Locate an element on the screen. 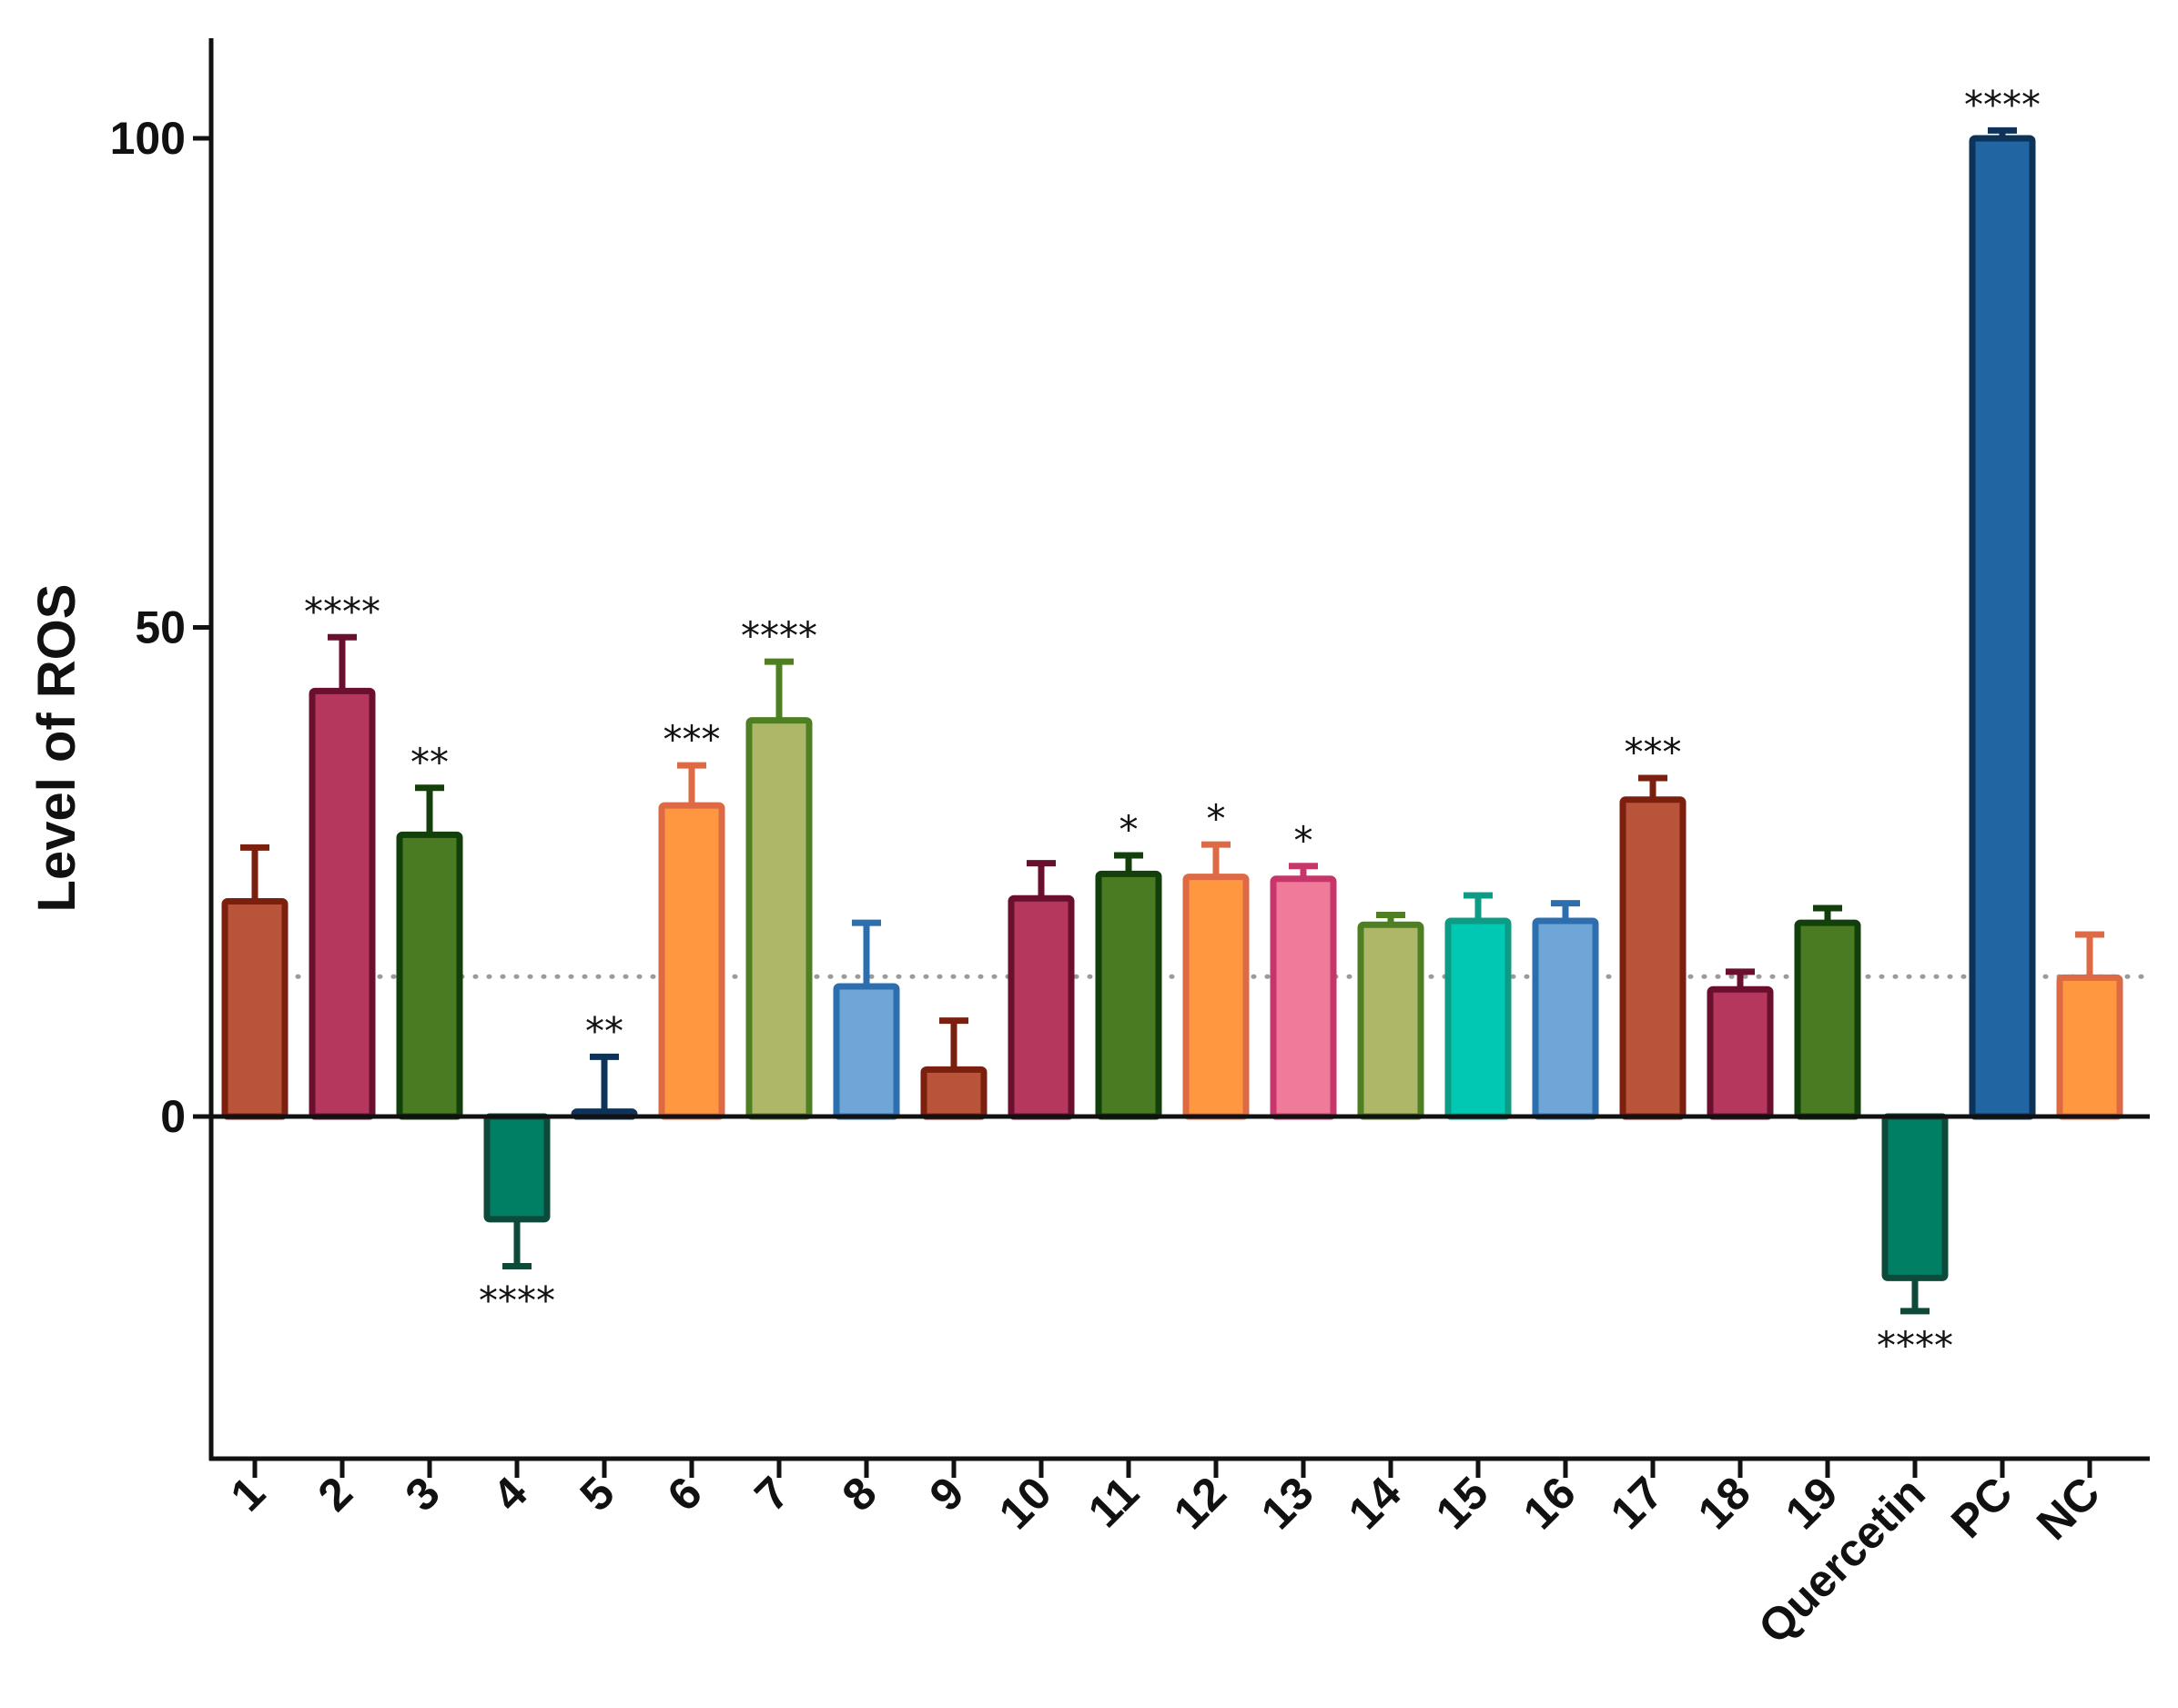 The image size is (2178, 1708). x-tick-label: Quercetin is located at coordinates (1842, 1560).